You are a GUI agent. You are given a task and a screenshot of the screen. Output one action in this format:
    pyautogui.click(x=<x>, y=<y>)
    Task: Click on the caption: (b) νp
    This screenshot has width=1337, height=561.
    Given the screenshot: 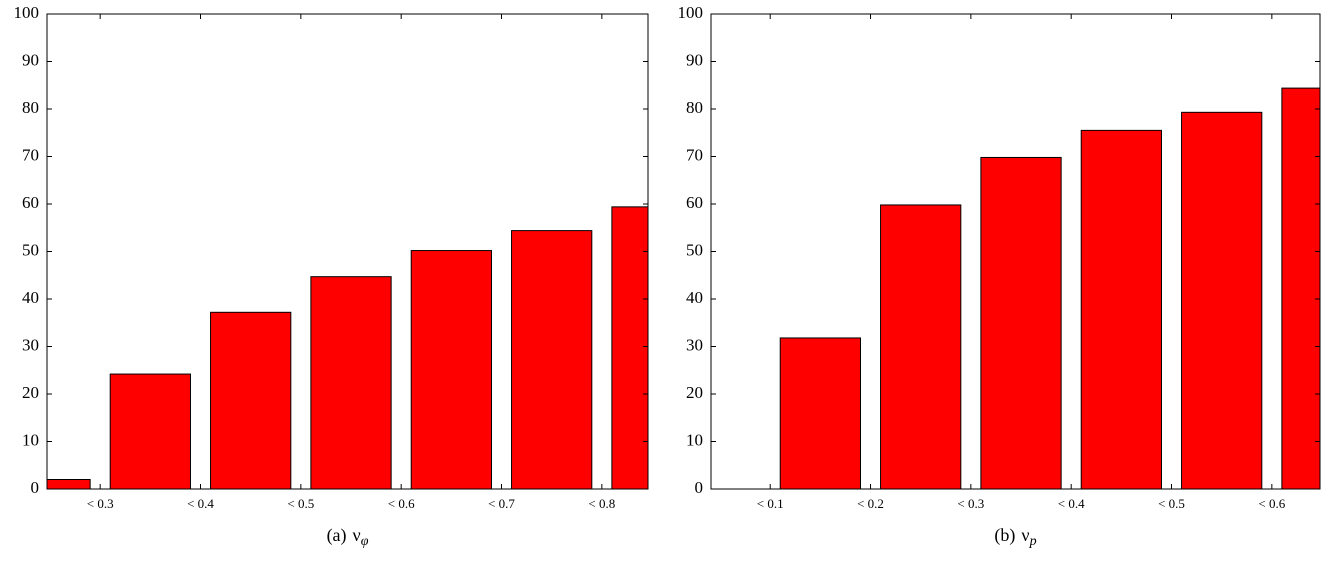 What is the action you would take?
    pyautogui.click(x=1015, y=537)
    